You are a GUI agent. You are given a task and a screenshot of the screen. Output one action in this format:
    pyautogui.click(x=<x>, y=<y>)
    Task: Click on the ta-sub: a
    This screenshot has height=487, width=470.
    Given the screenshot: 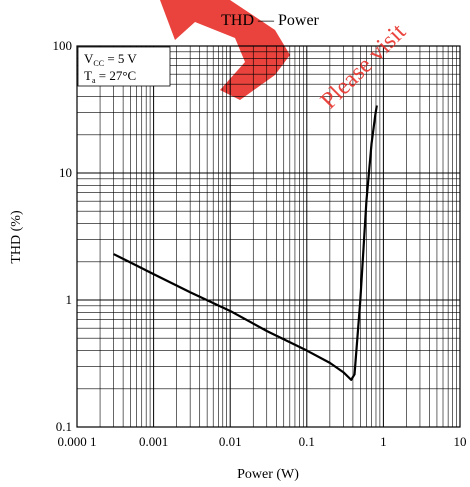 What is the action you would take?
    pyautogui.click(x=94, y=80)
    